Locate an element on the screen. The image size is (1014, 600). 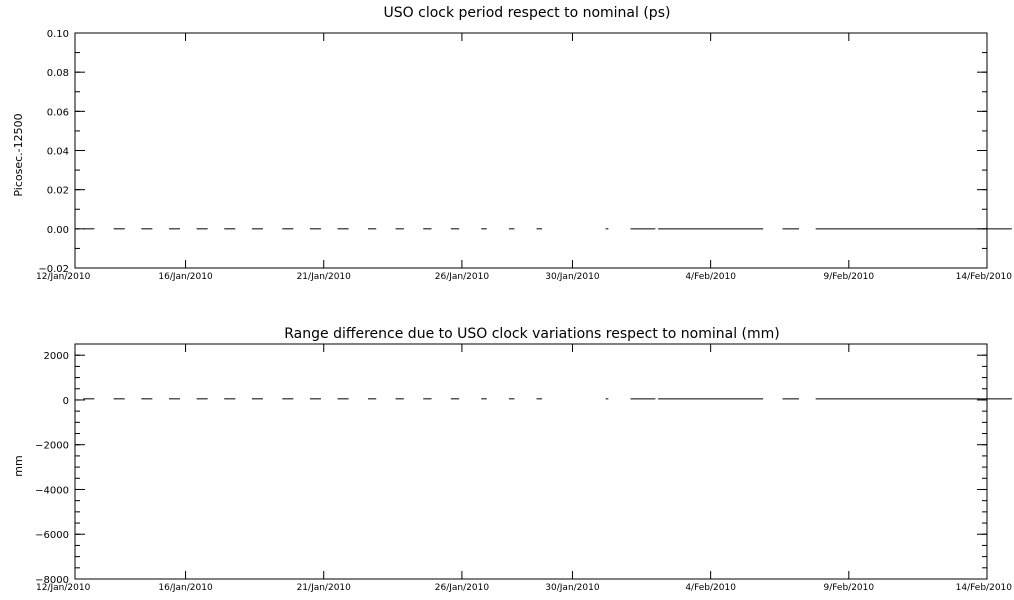
y-tick-label: 0.02 is located at coordinates (58, 191).